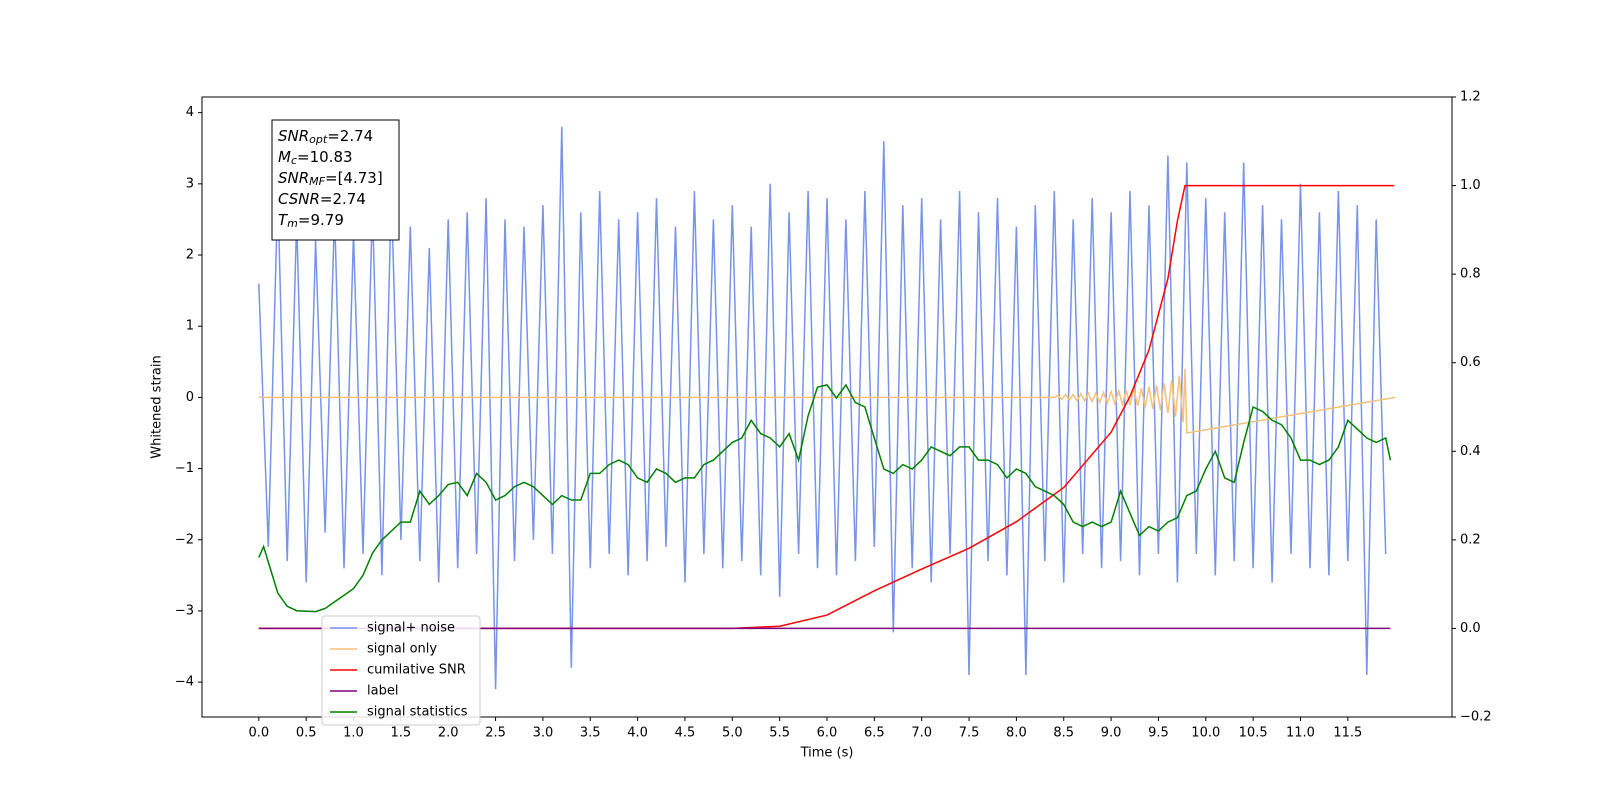  Describe the element at coordinates (417, 712) in the screenshot. I see `legend-label: signal statistics` at that location.